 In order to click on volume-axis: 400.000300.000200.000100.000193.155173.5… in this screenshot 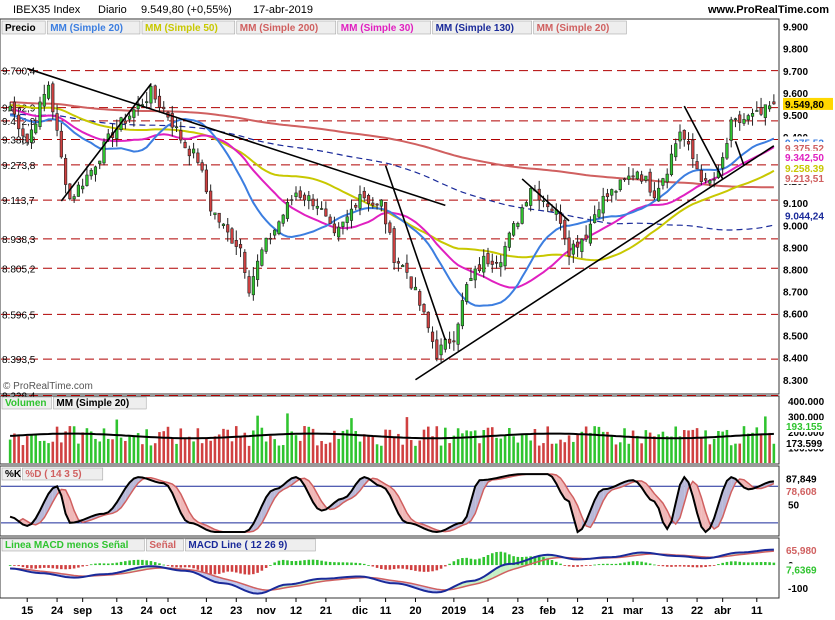, I will do `click(808, 426)`.